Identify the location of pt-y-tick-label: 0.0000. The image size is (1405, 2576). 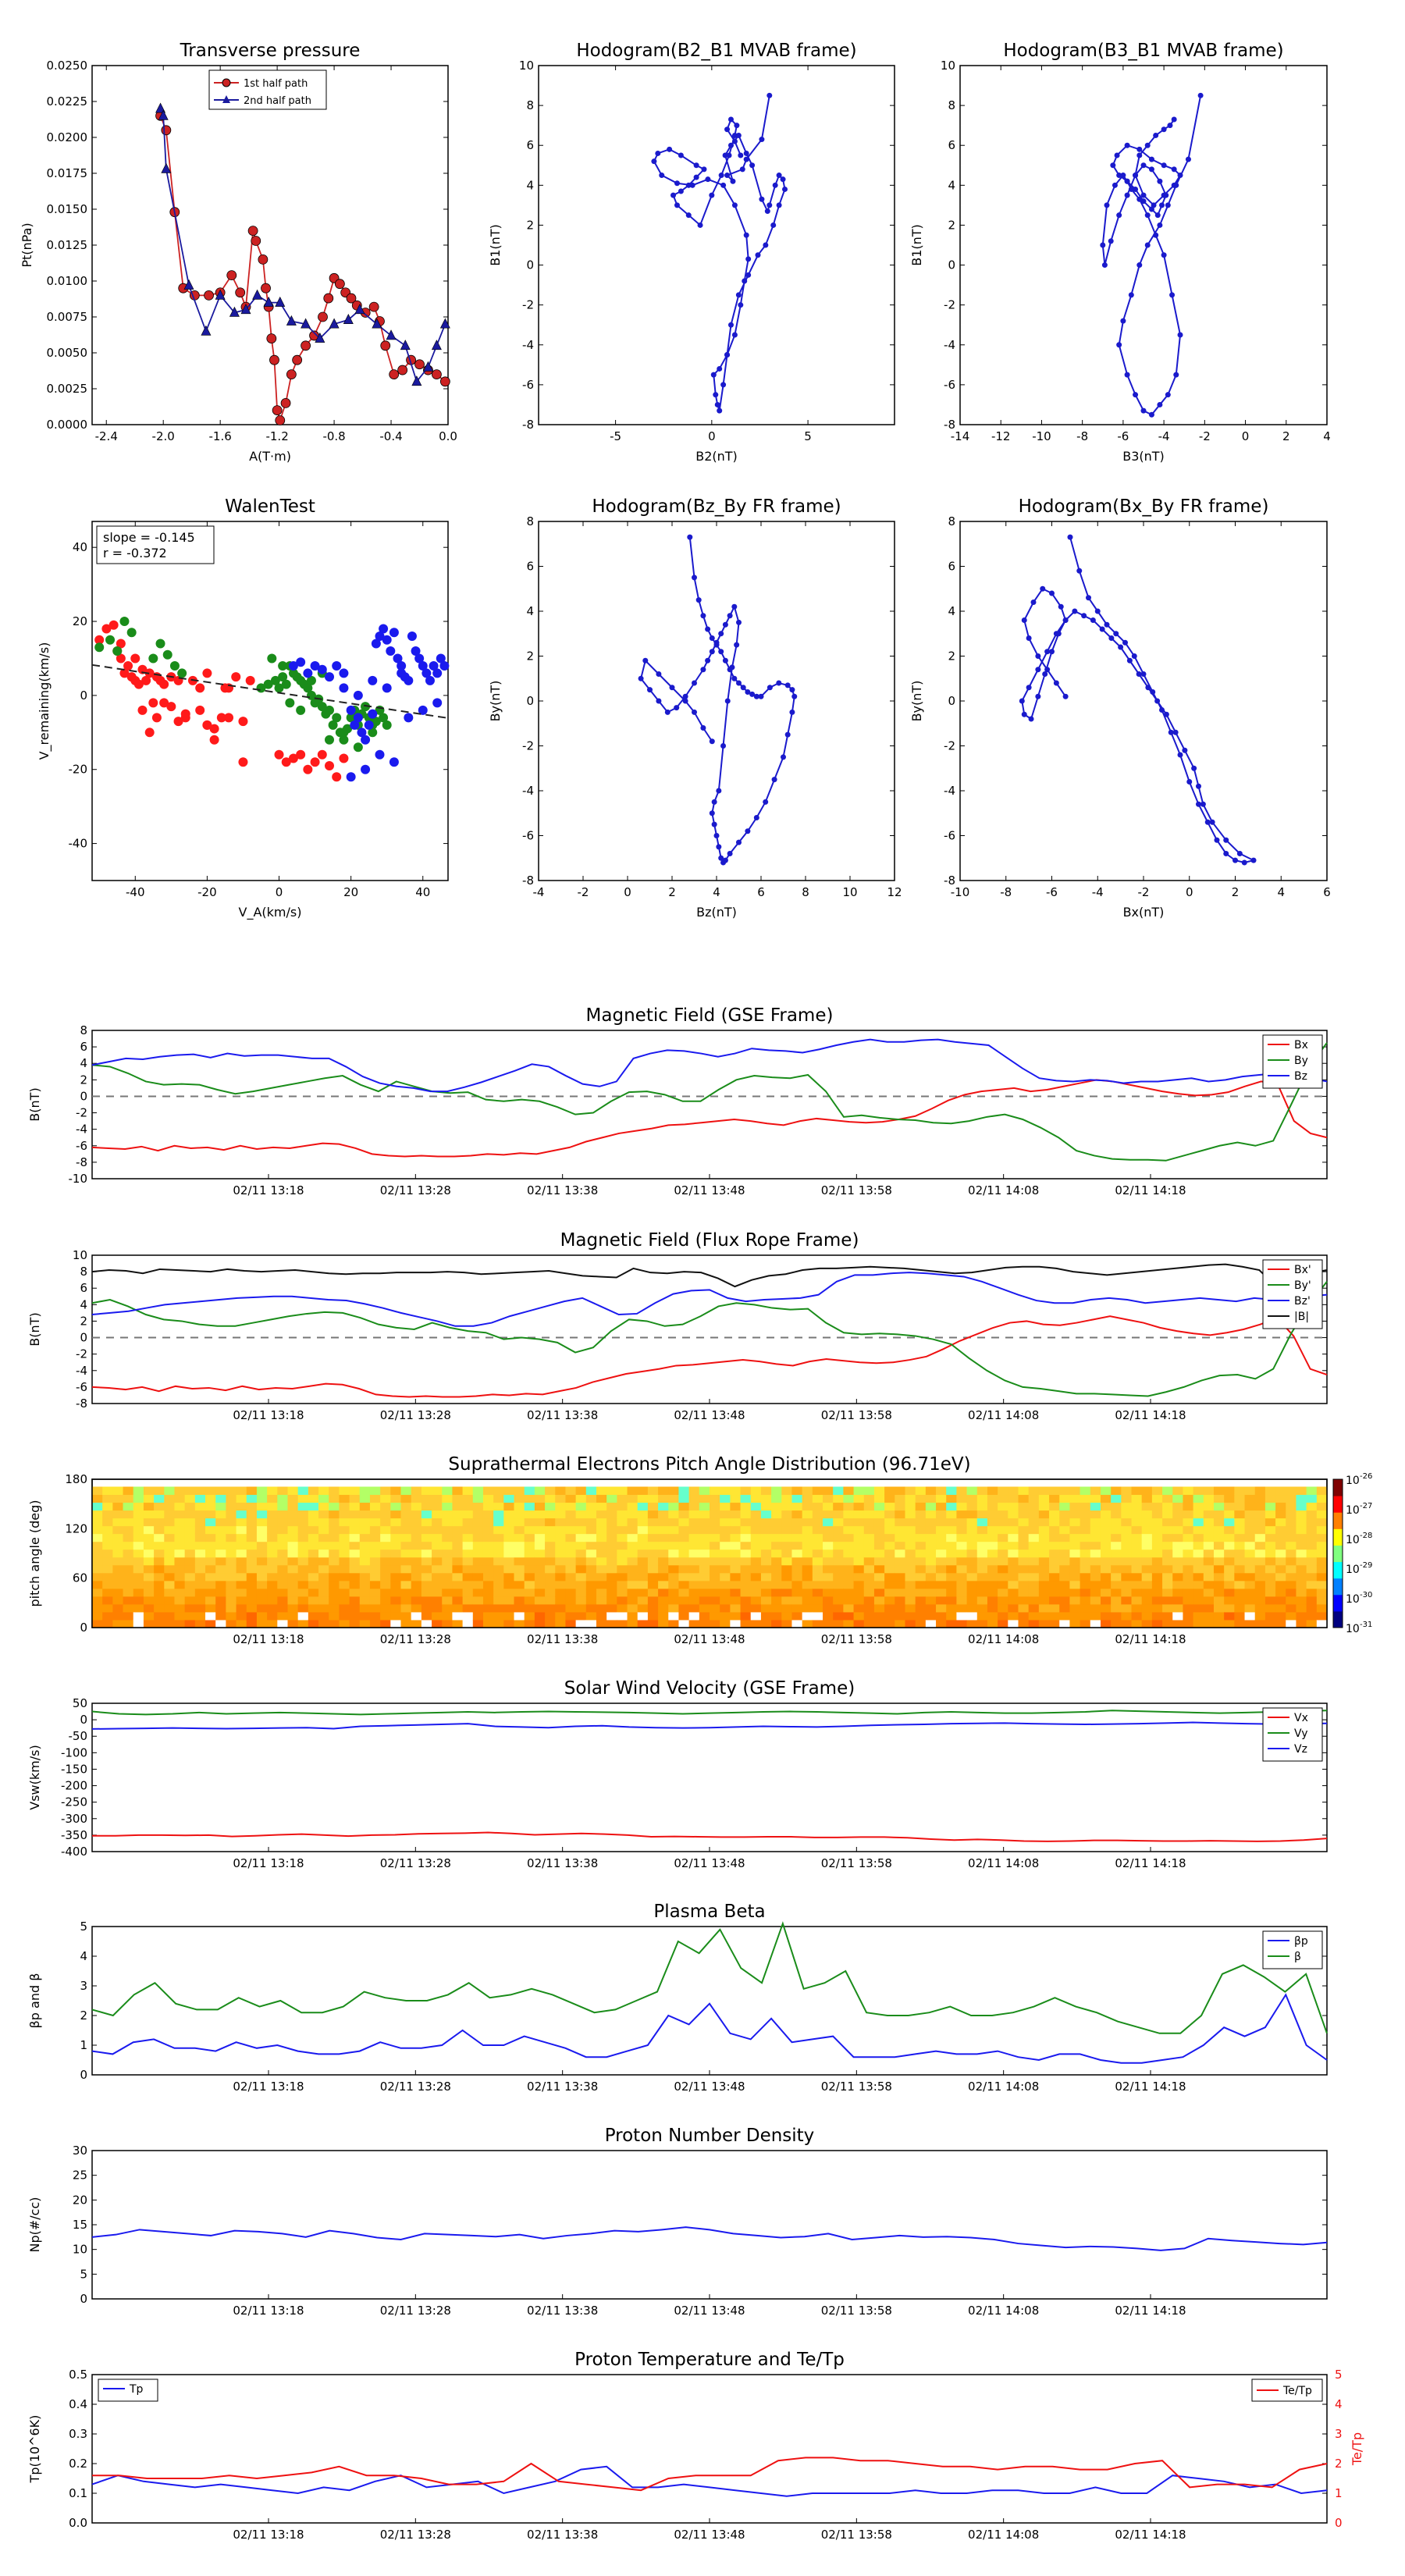
(68, 425).